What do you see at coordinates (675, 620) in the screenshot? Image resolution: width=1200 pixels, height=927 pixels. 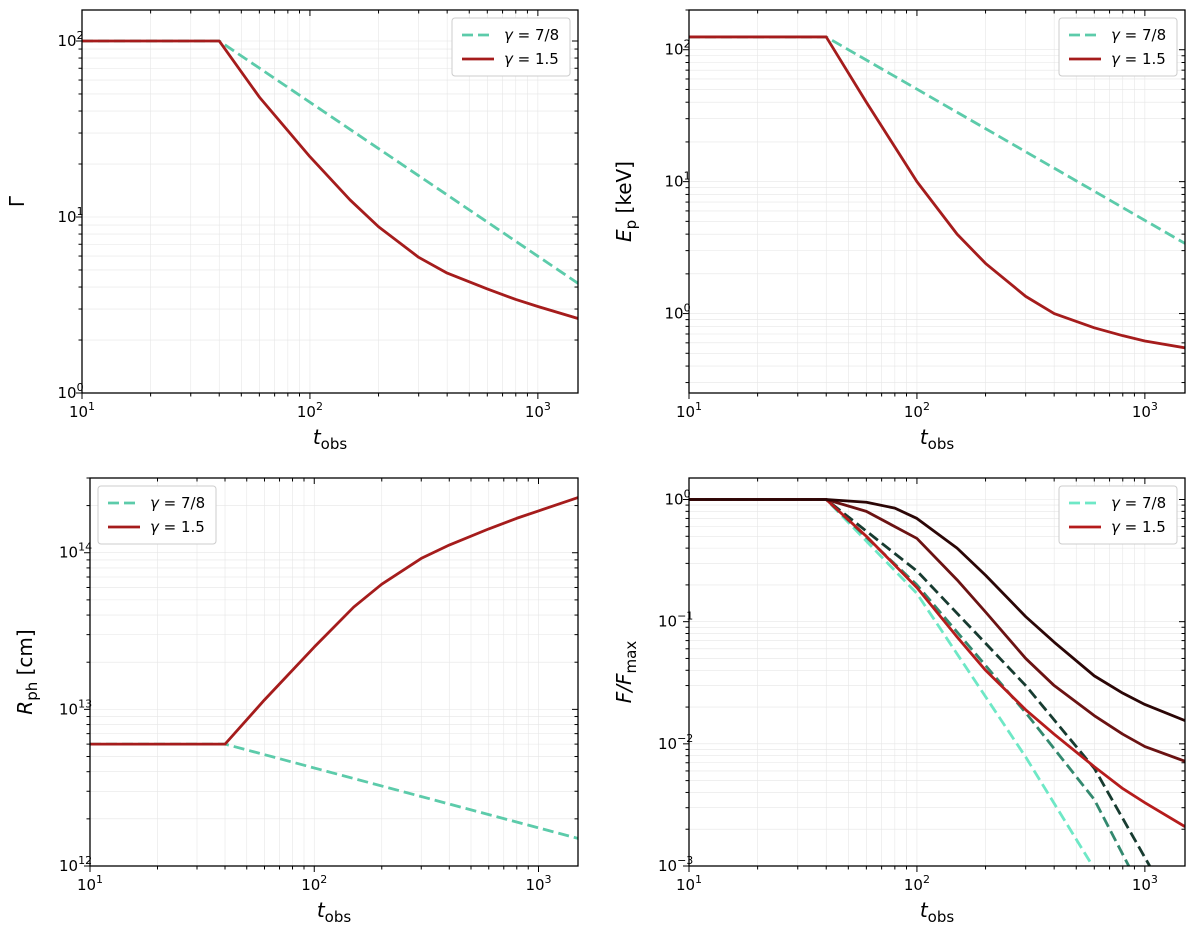 I see `chart-3-ytick-label: 10⁻¹` at bounding box center [675, 620].